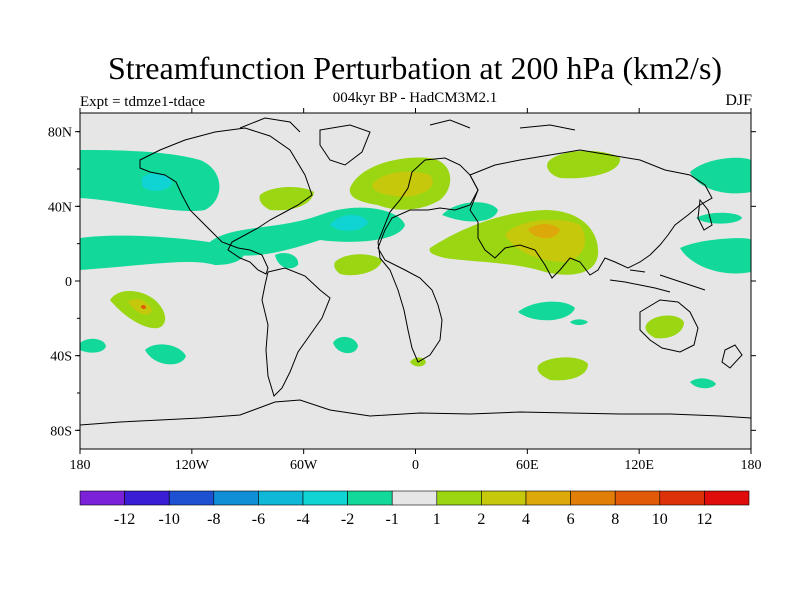 This screenshot has width=800, height=600. I want to click on anomaly-south-pacific-positive-core, so click(140, 307).